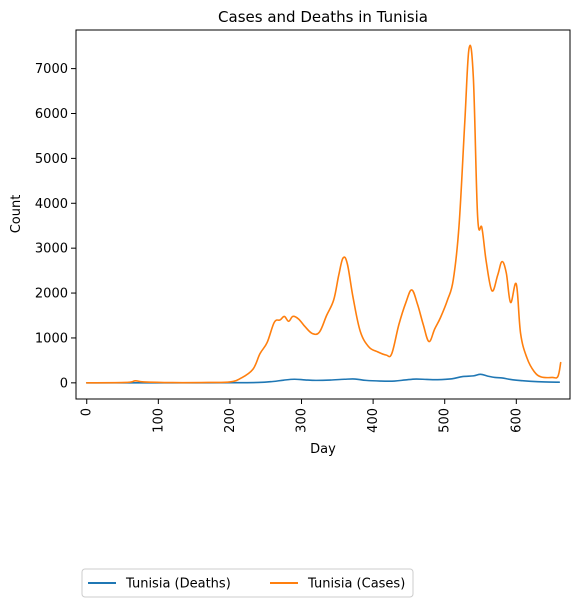 This screenshot has height=607, width=580. What do you see at coordinates (373, 420) in the screenshot?
I see `x-tick-label: 400` at bounding box center [373, 420].